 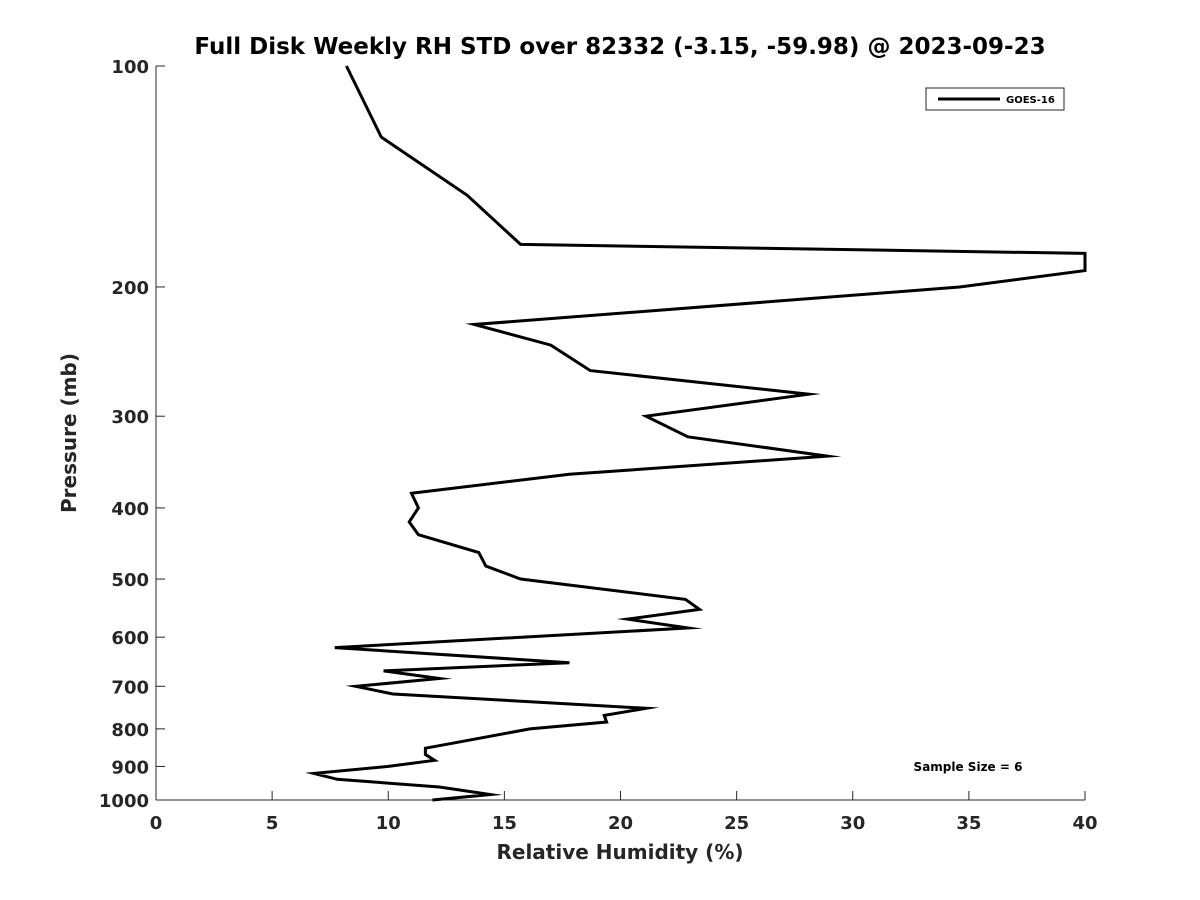 I want to click on y-tick-label: 200, so click(x=130, y=288).